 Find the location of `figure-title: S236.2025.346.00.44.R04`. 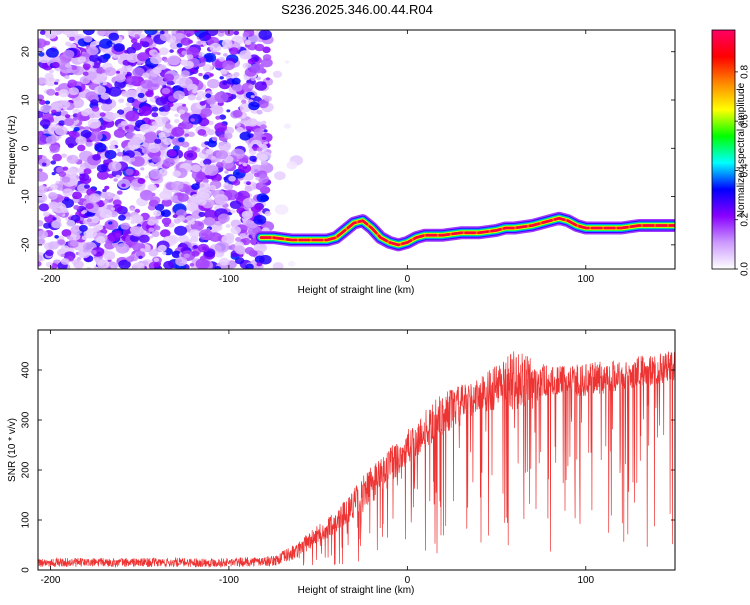

figure-title: S236.2025.346.00.44.R04 is located at coordinates (357, 9).